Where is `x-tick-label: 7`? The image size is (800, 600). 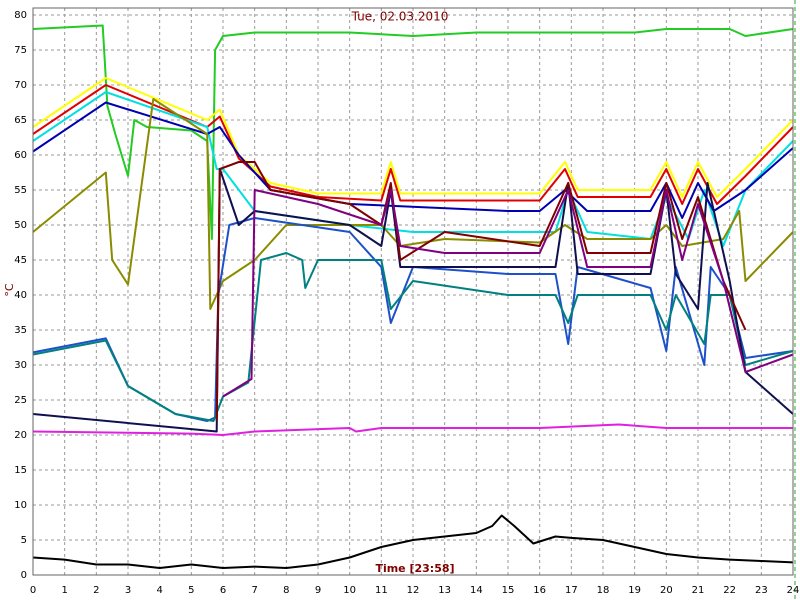 x-tick-label: 7 is located at coordinates (254, 590).